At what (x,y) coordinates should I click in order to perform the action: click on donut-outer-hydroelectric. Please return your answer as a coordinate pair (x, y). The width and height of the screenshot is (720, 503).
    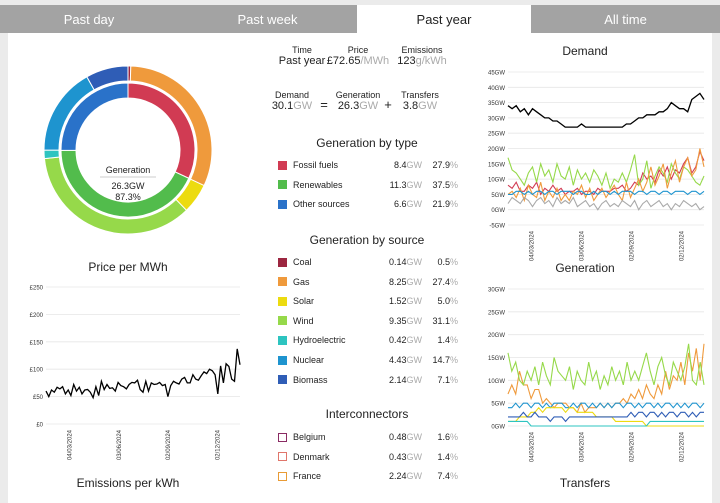
    Looking at the image, I should click on (51, 154).